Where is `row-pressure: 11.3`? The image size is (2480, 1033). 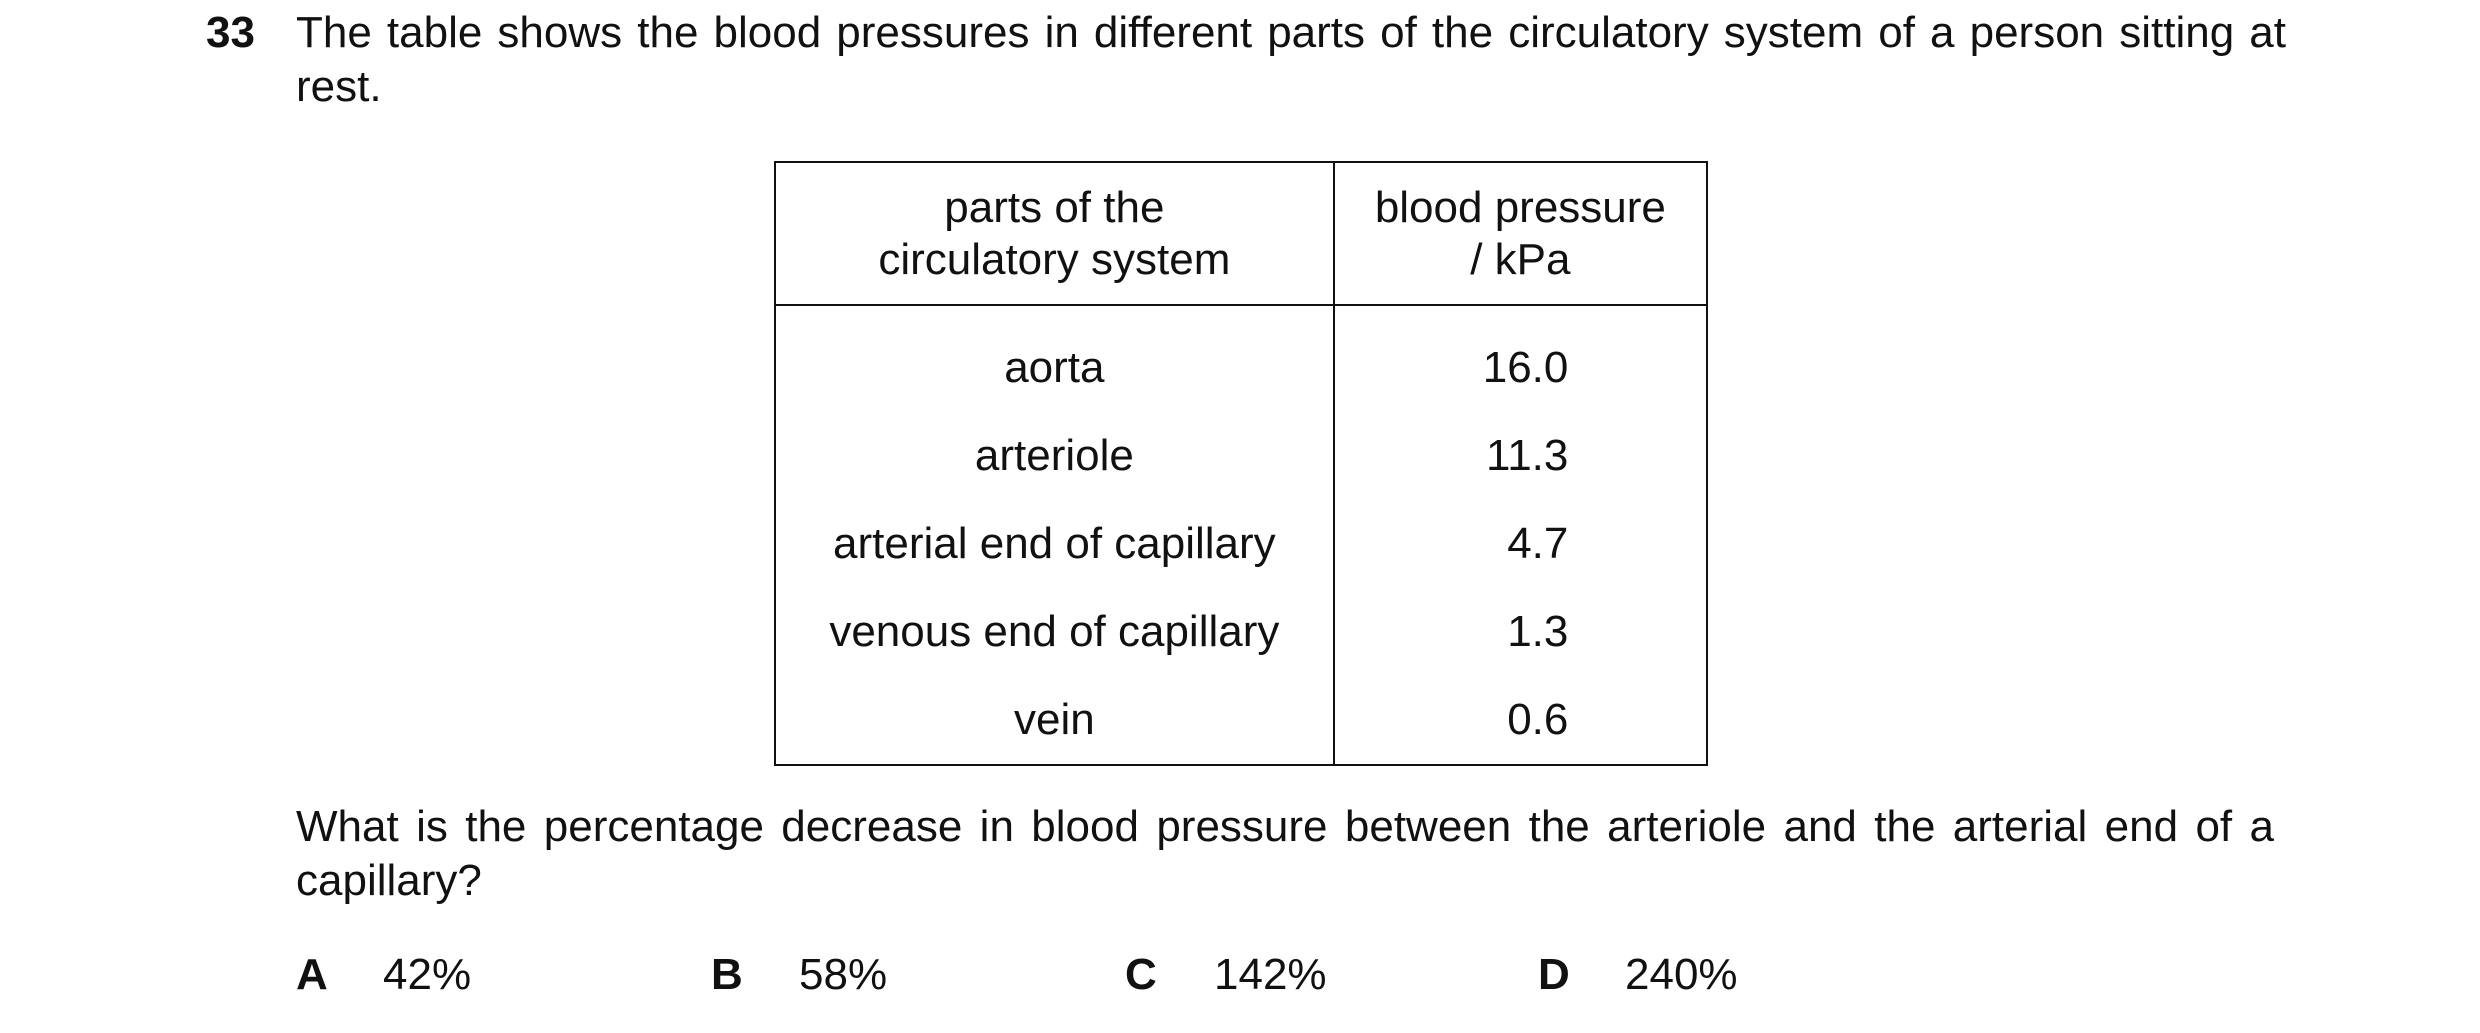 row-pressure: 11.3 is located at coordinates (1520, 456).